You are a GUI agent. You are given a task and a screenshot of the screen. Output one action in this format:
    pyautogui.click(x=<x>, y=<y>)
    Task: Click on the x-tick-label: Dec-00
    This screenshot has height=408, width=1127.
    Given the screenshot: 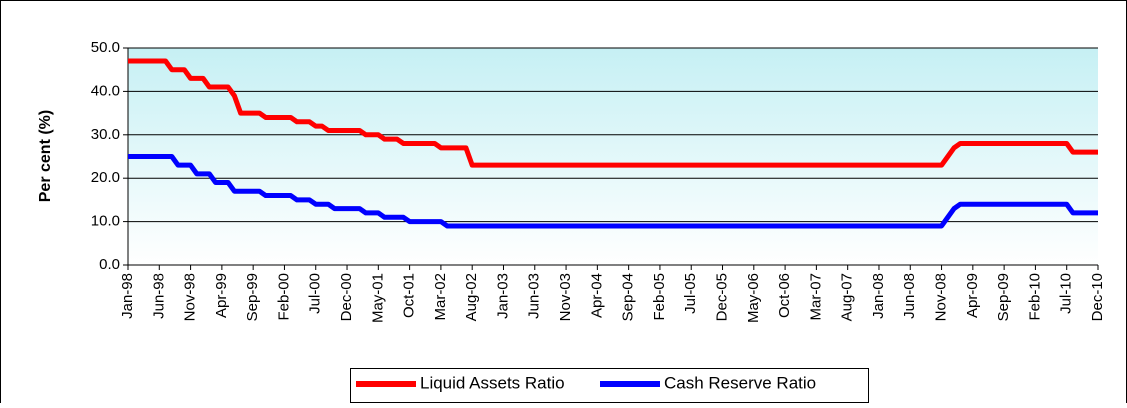 What is the action you would take?
    pyautogui.click(x=346, y=297)
    